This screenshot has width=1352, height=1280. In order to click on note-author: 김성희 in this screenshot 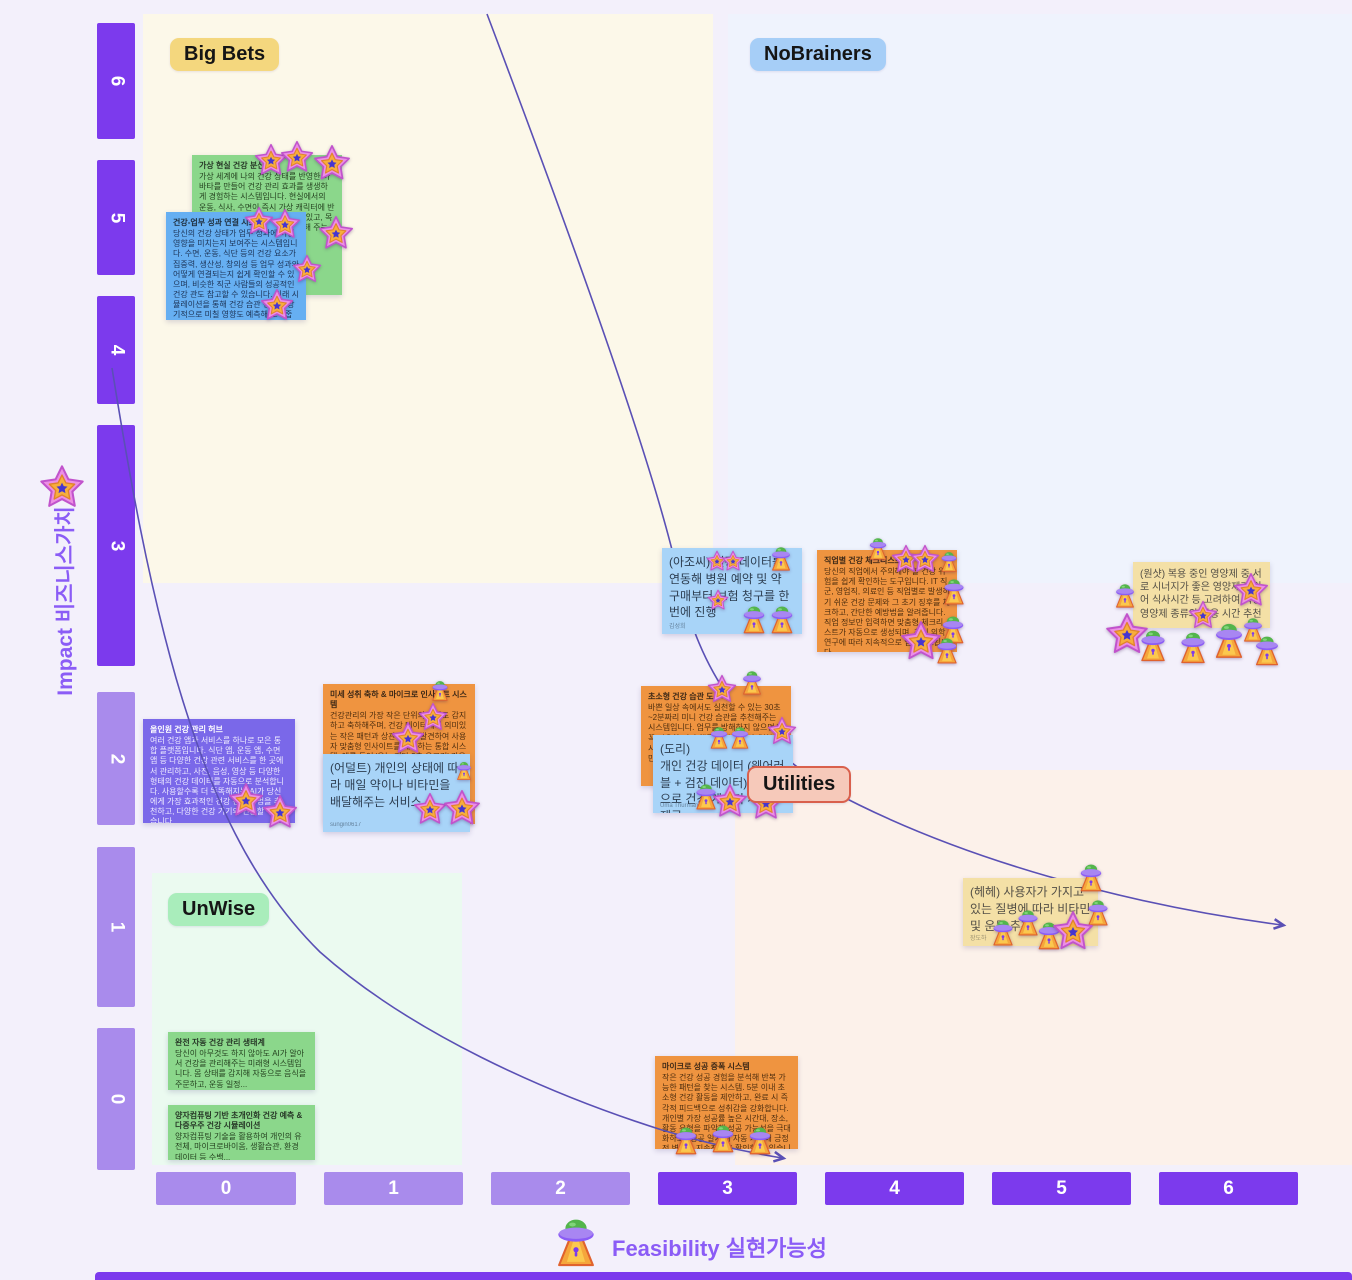, I will do `click(677, 626)`.